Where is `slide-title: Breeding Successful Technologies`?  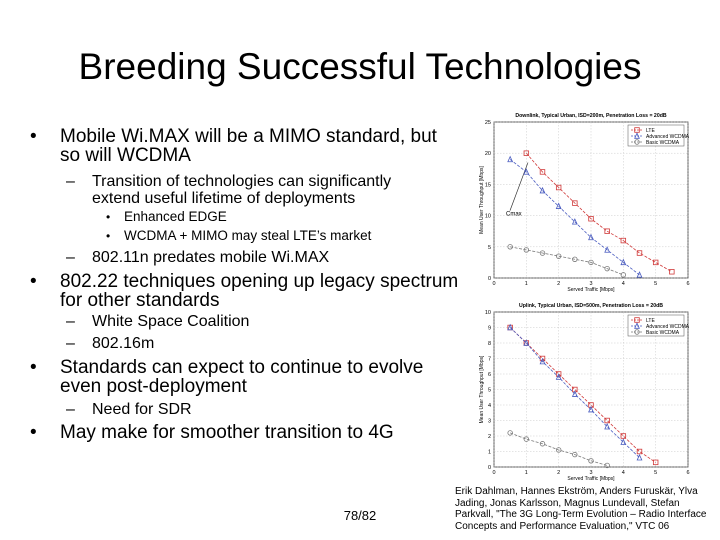
slide-title: Breeding Successful Technologies is located at coordinates (360, 66).